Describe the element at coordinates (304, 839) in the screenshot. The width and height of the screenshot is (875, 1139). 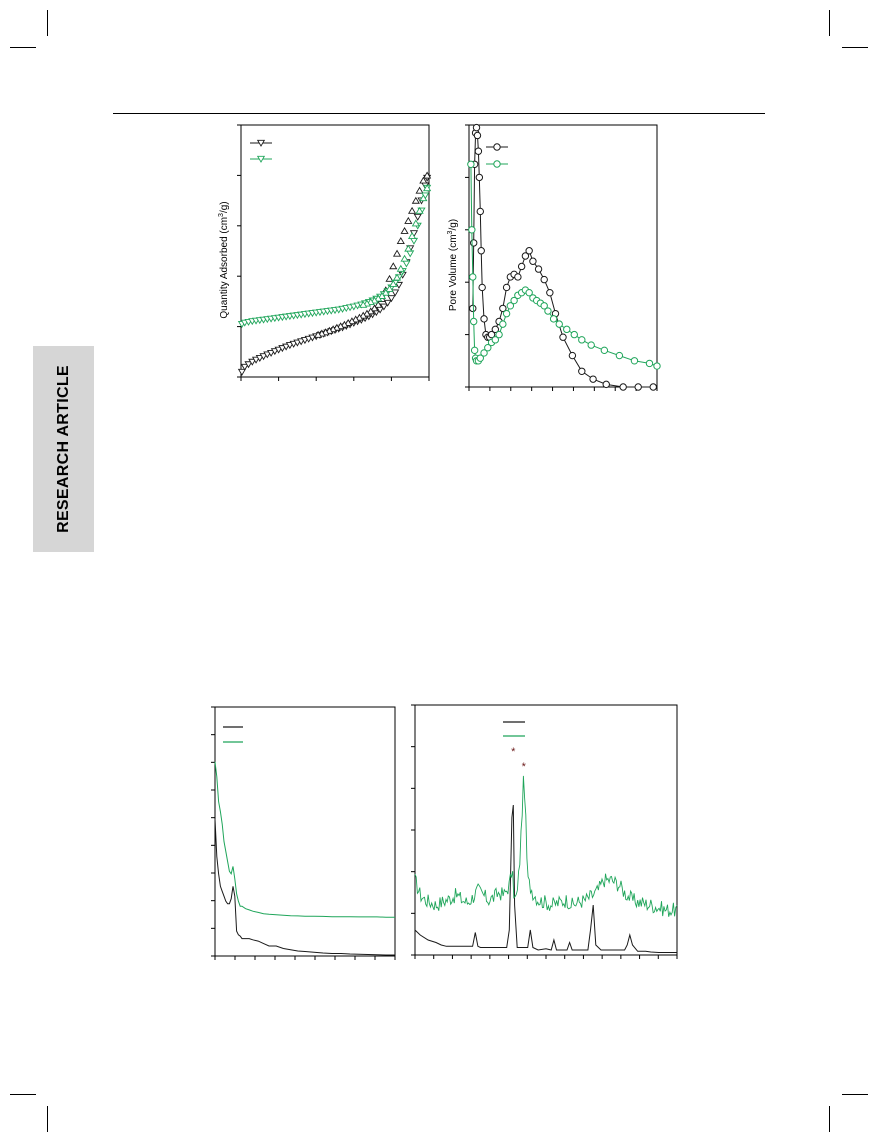
I see `saxs-series-line` at that location.